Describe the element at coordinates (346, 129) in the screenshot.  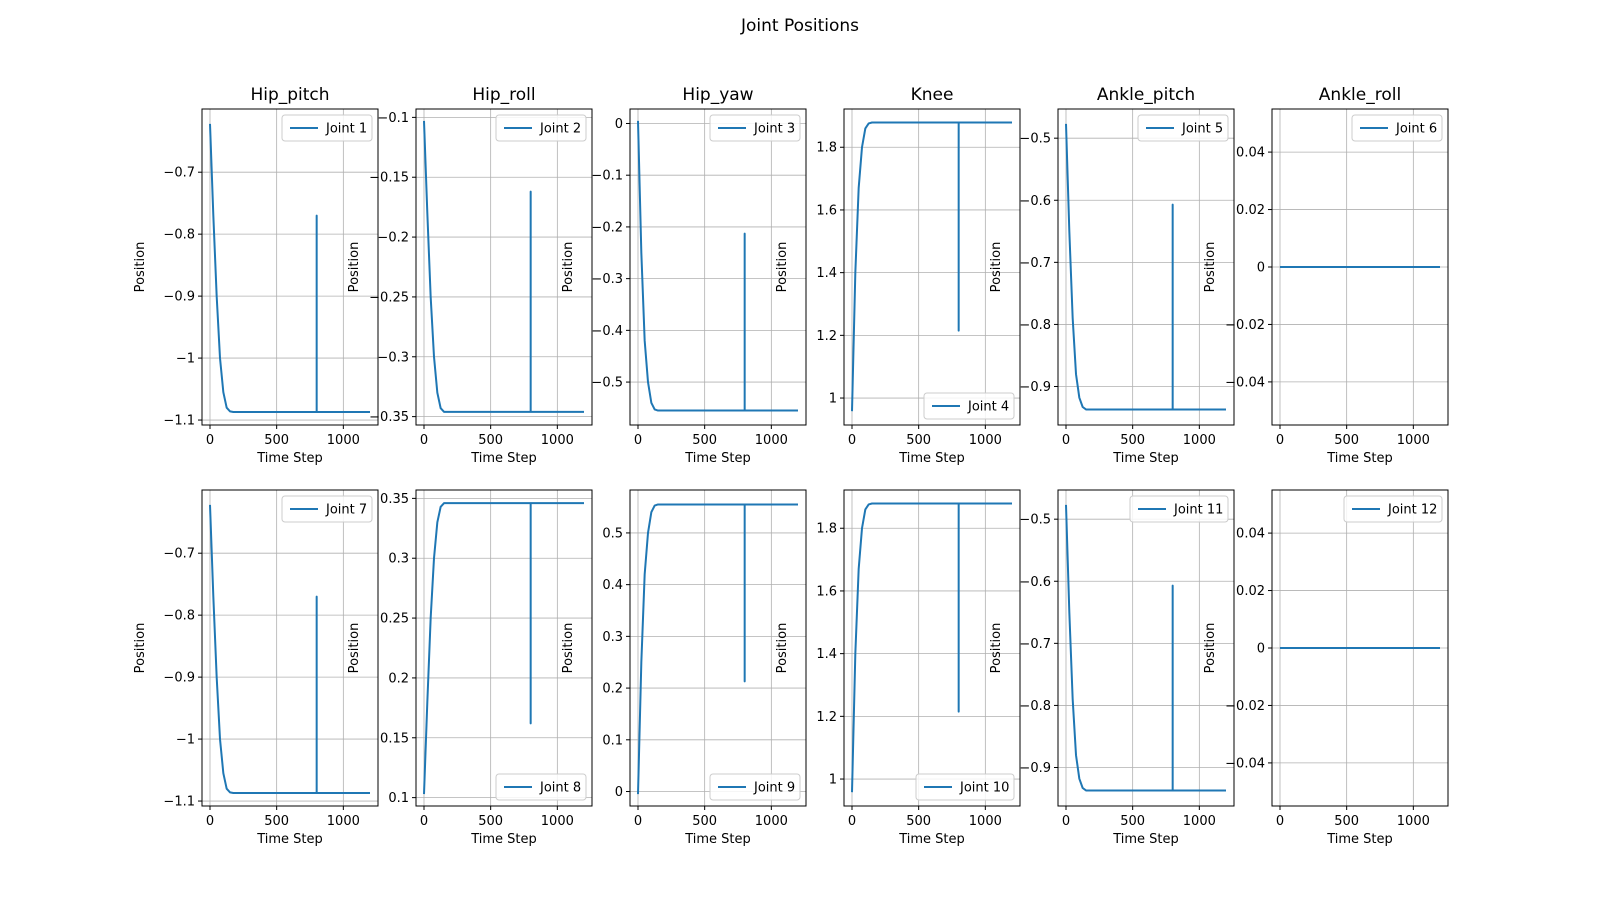
I see `legend-label: Joint 1` at that location.